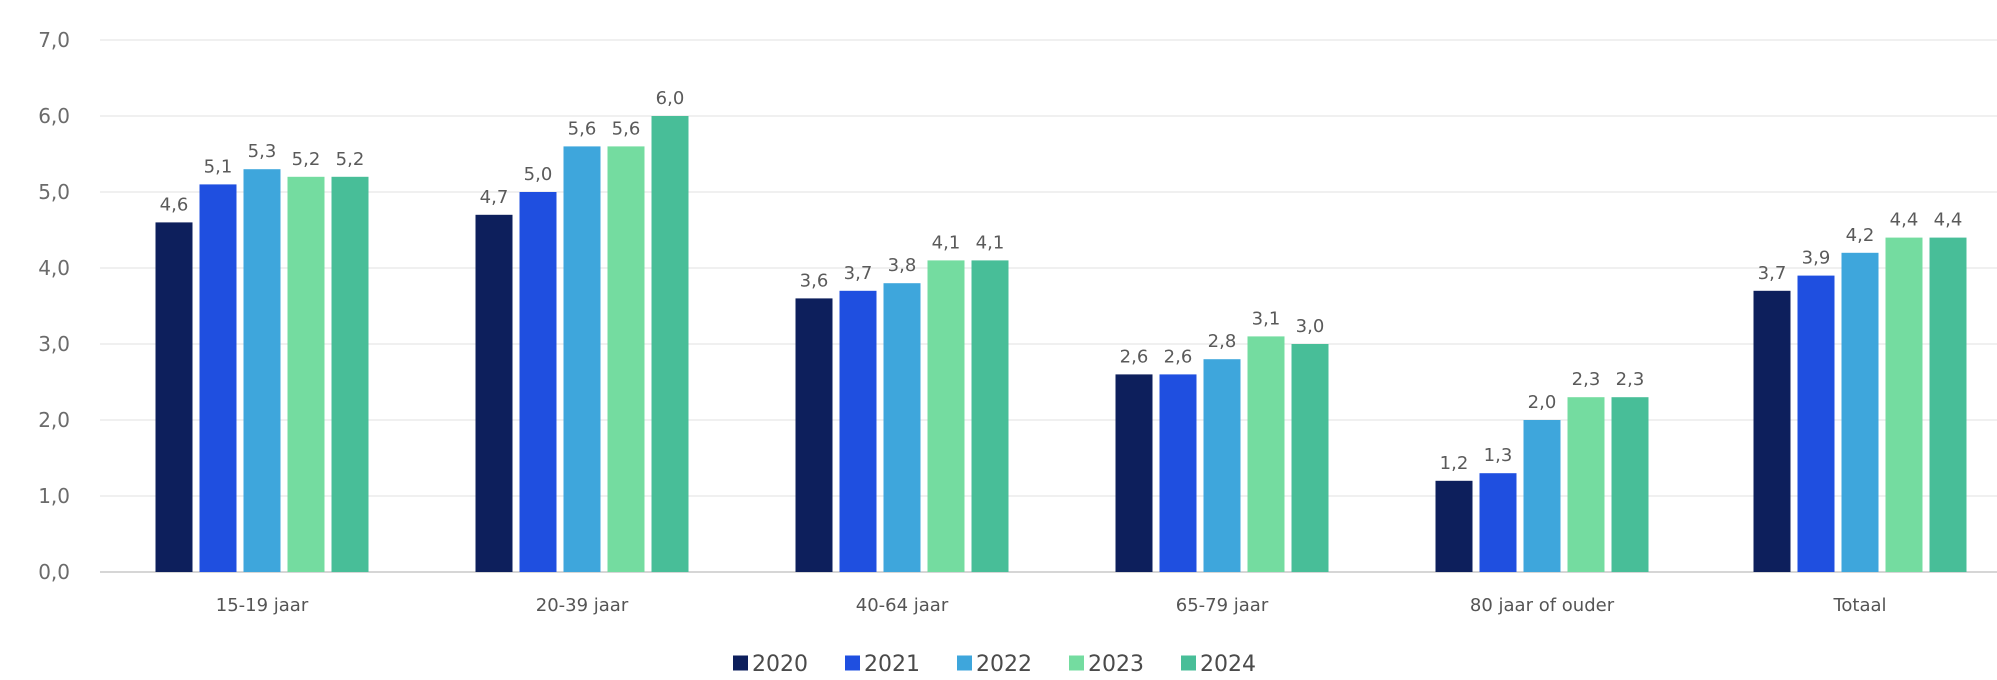 The width and height of the screenshot is (1997, 680). Describe the element at coordinates (814, 280) in the screenshot. I see `data-label: 3,6` at that location.